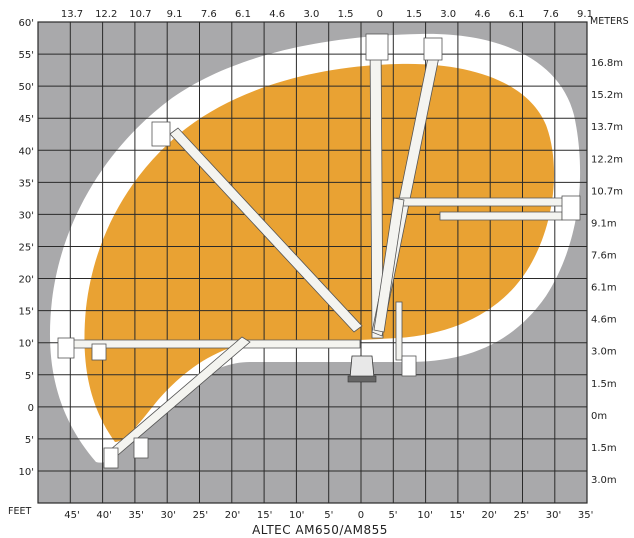 Image resolution: width=634 pixels, height=538 pixels. What do you see at coordinates (607, 95) in the screenshot?
I see `right-meter-label: 15.2m` at bounding box center [607, 95].